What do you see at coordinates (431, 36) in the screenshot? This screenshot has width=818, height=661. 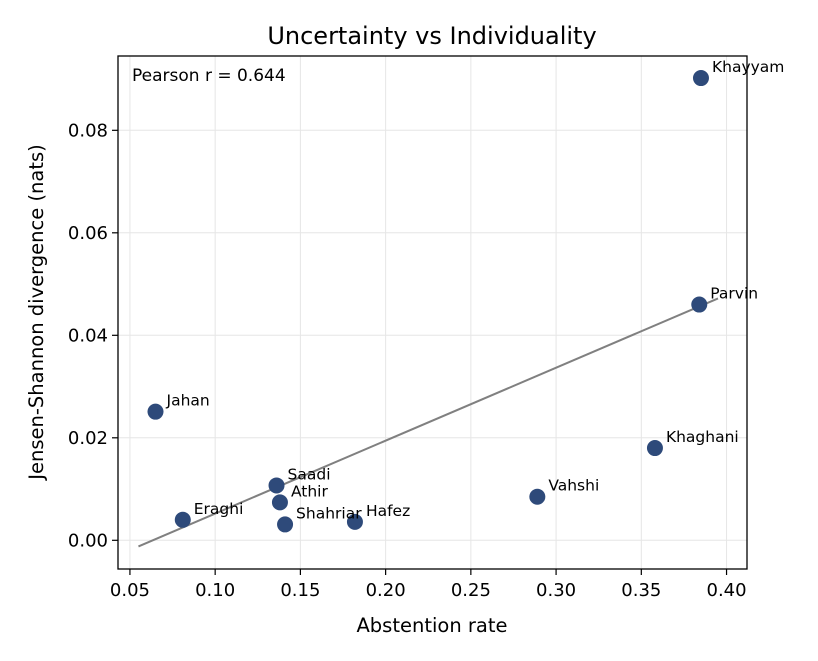 I see `chart-title: Uncertainty vs Individuality` at bounding box center [431, 36].